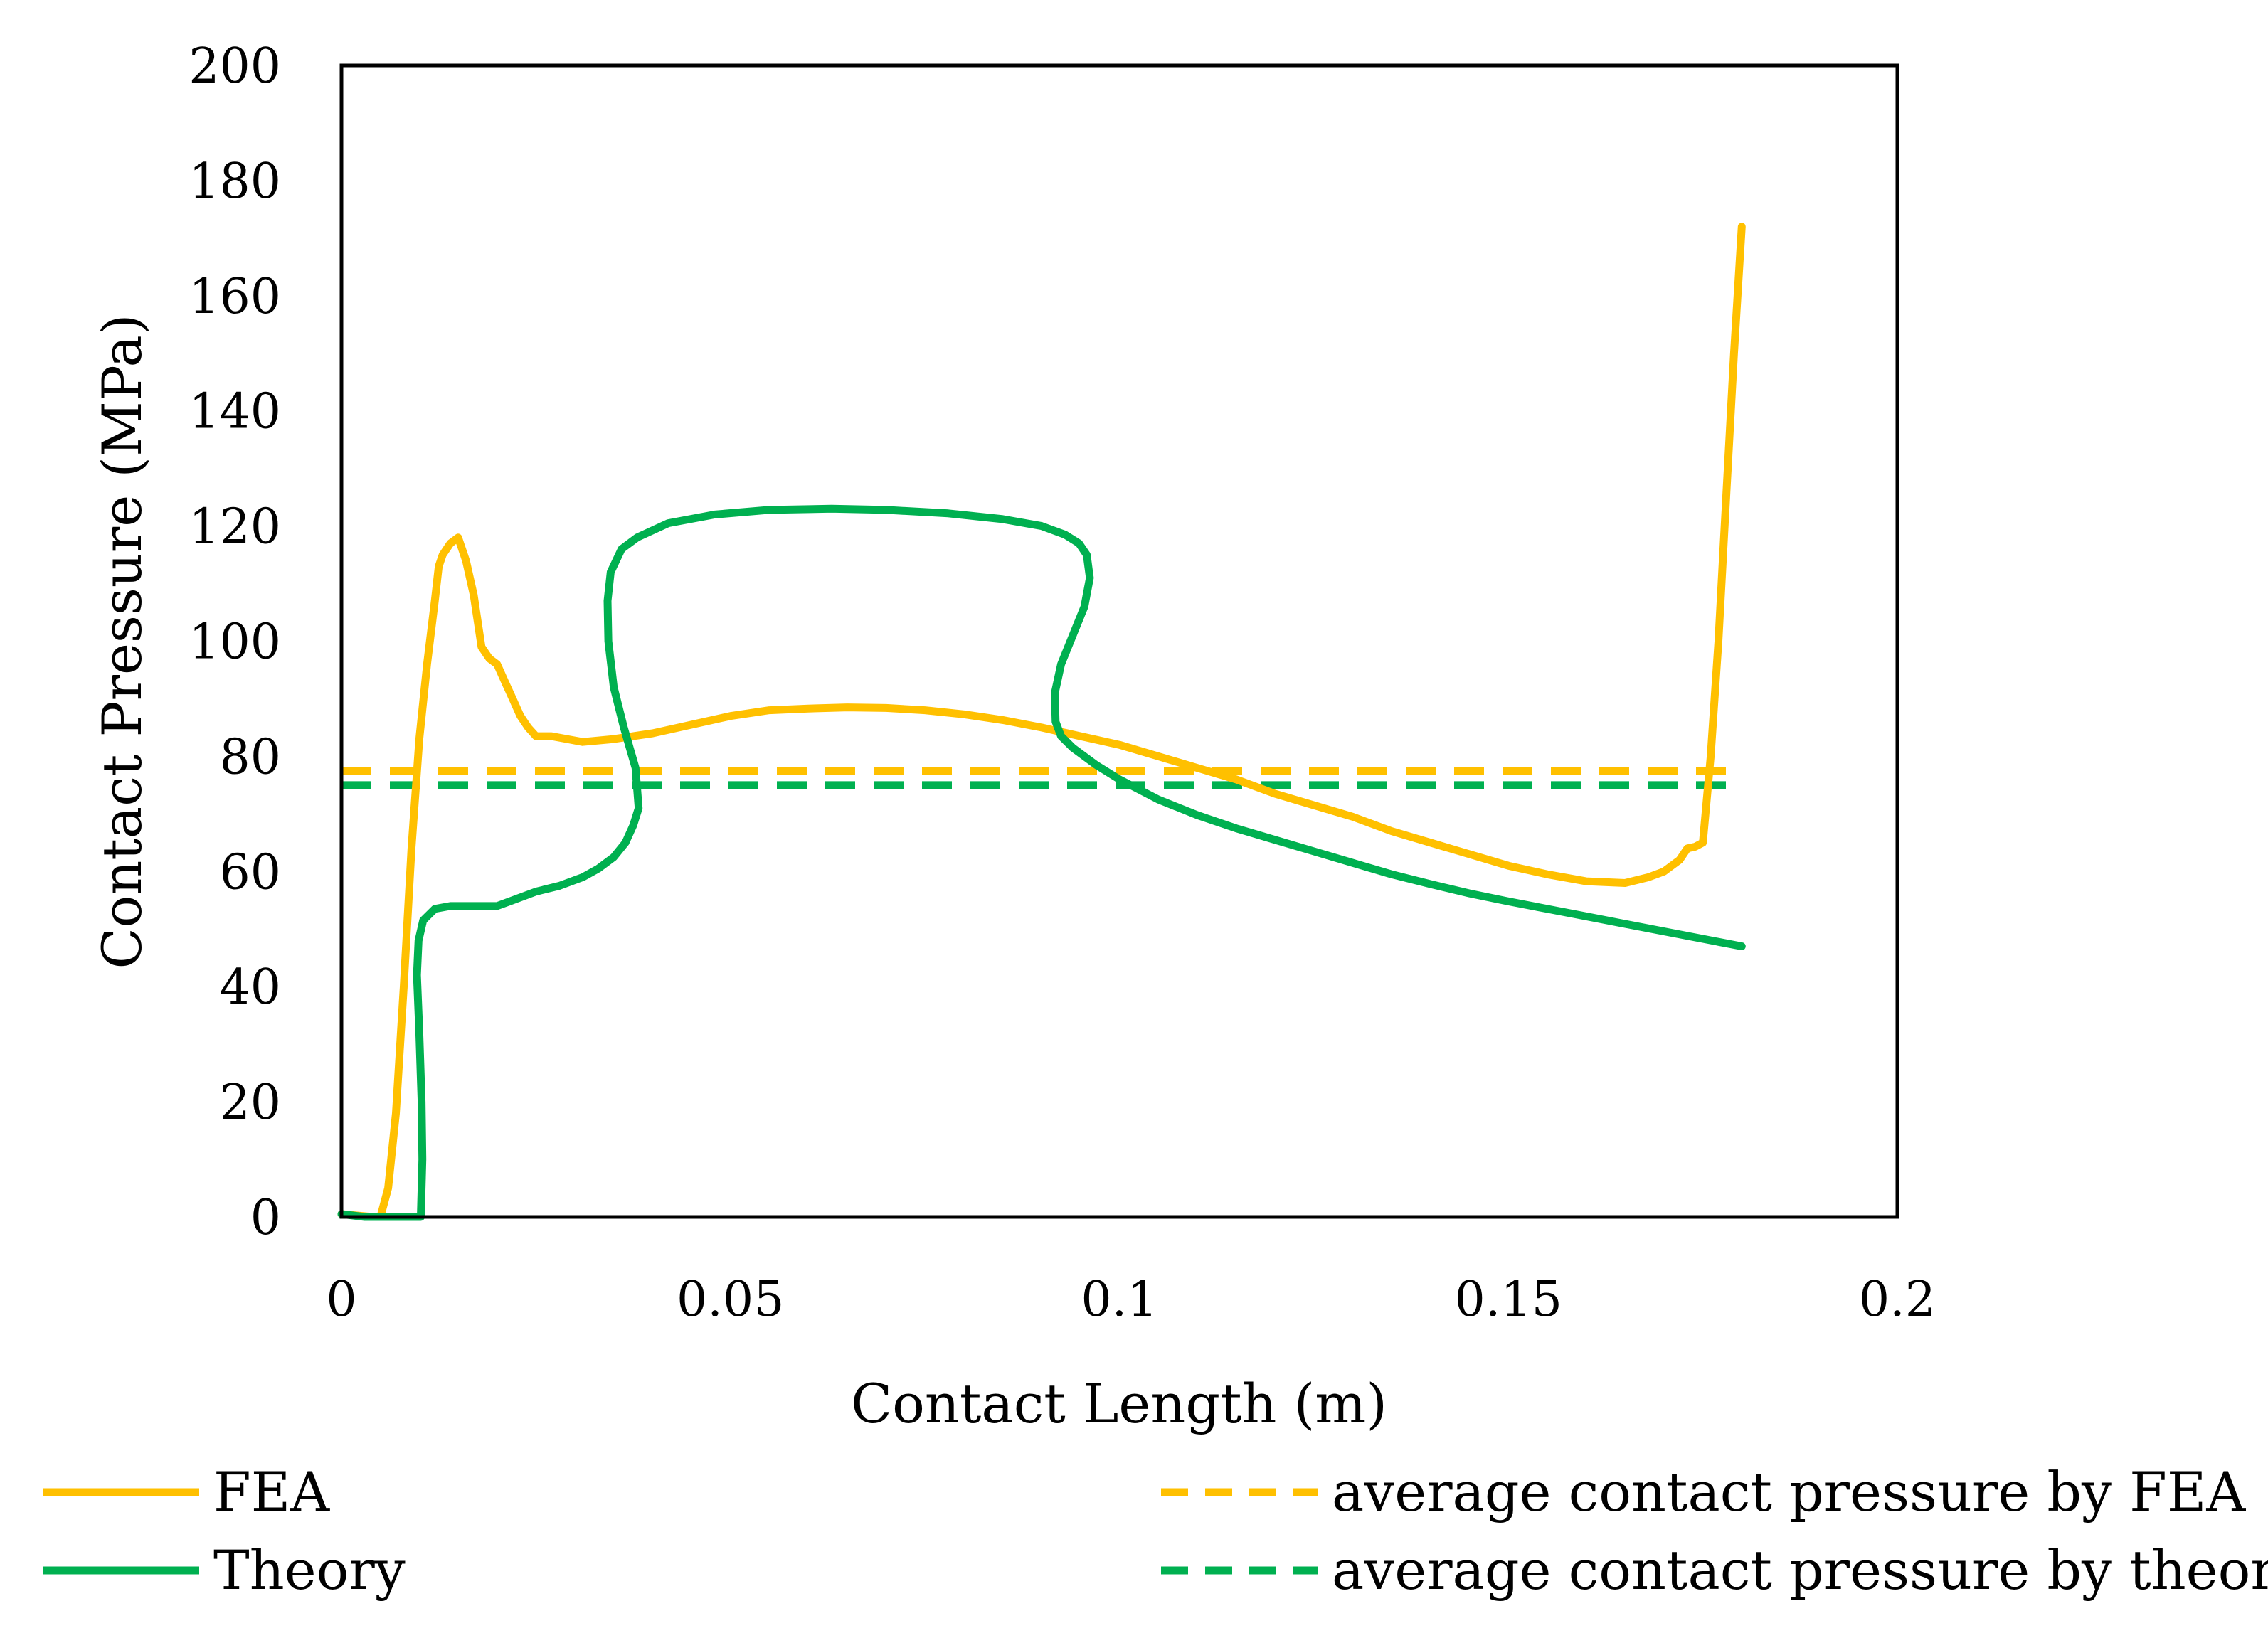 The width and height of the screenshot is (2268, 1633). I want to click on x-tick-label-0.1: 0.1, so click(1119, 1300).